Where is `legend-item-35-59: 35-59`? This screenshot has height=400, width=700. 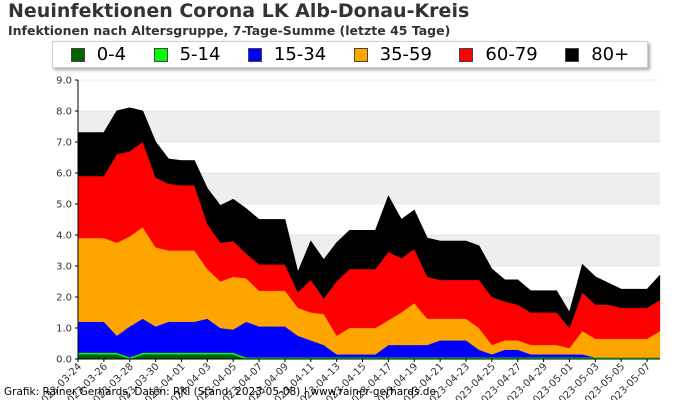 legend-item-35-59: 35-59 is located at coordinates (392, 54).